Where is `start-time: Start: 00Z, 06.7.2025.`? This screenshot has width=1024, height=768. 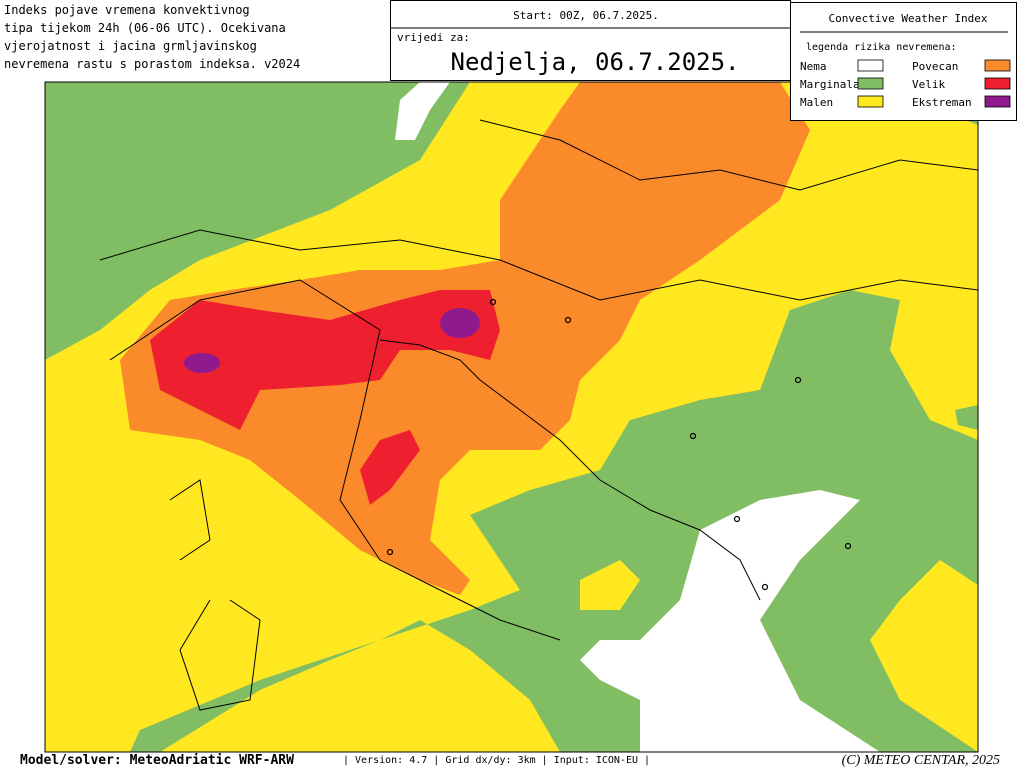
start-time: Start: 00Z, 06.7.2025. is located at coordinates (586, 15).